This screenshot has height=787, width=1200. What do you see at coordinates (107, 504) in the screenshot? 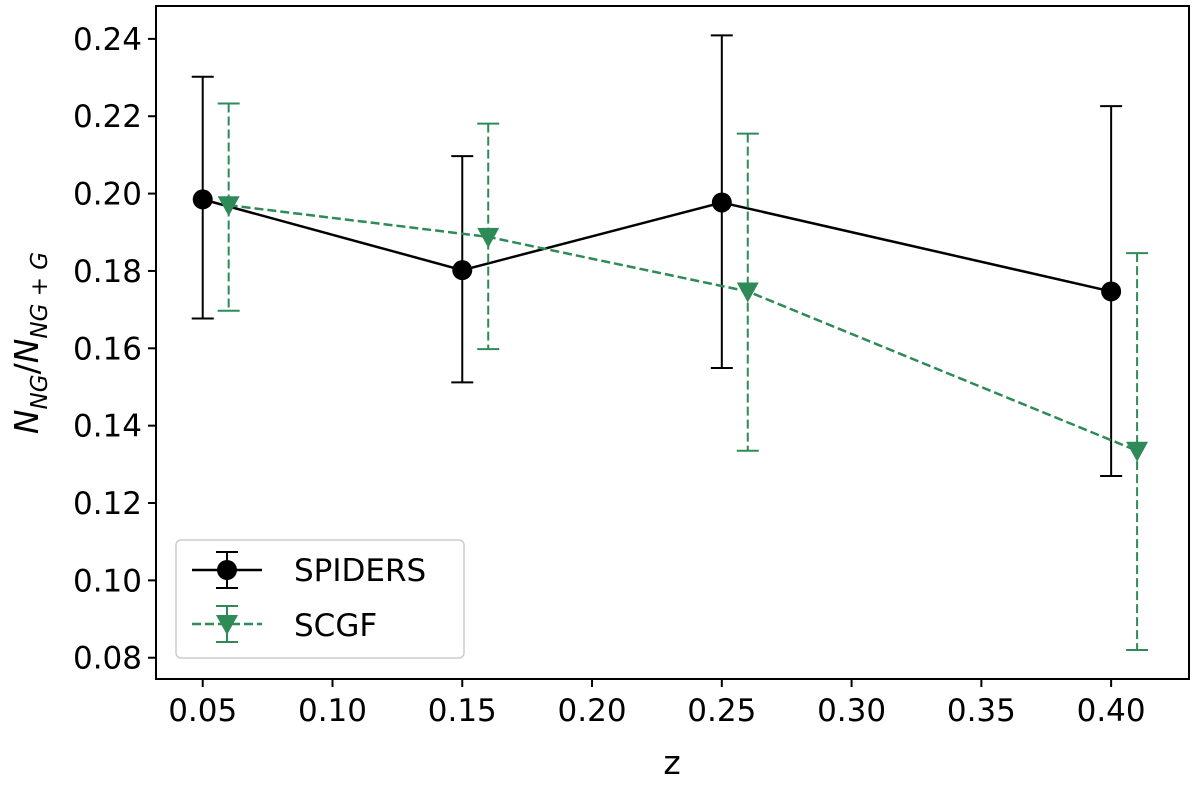
I see `y-tick-label: 0.12` at bounding box center [107, 504].